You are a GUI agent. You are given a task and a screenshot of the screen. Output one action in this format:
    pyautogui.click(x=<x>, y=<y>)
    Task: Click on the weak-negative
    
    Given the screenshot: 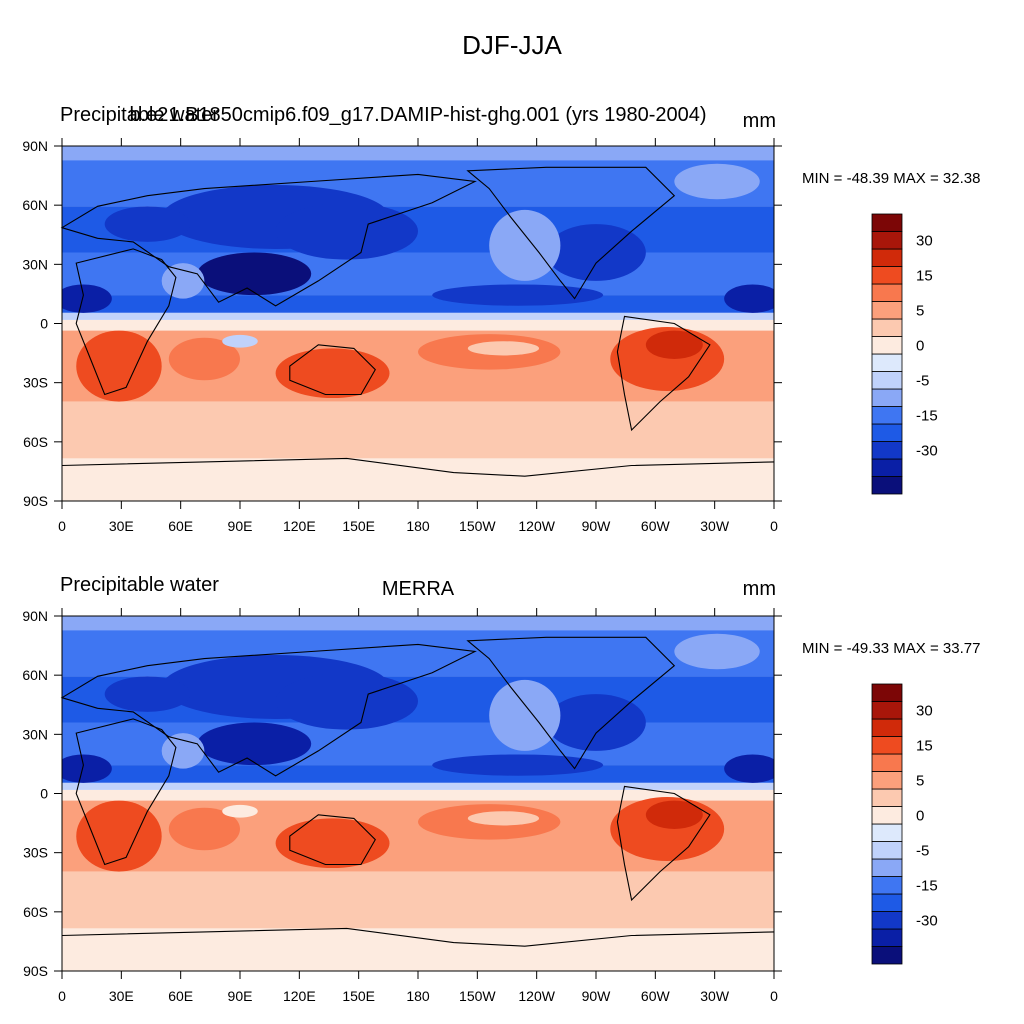 What is the action you would take?
    pyautogui.click(x=525, y=715)
    